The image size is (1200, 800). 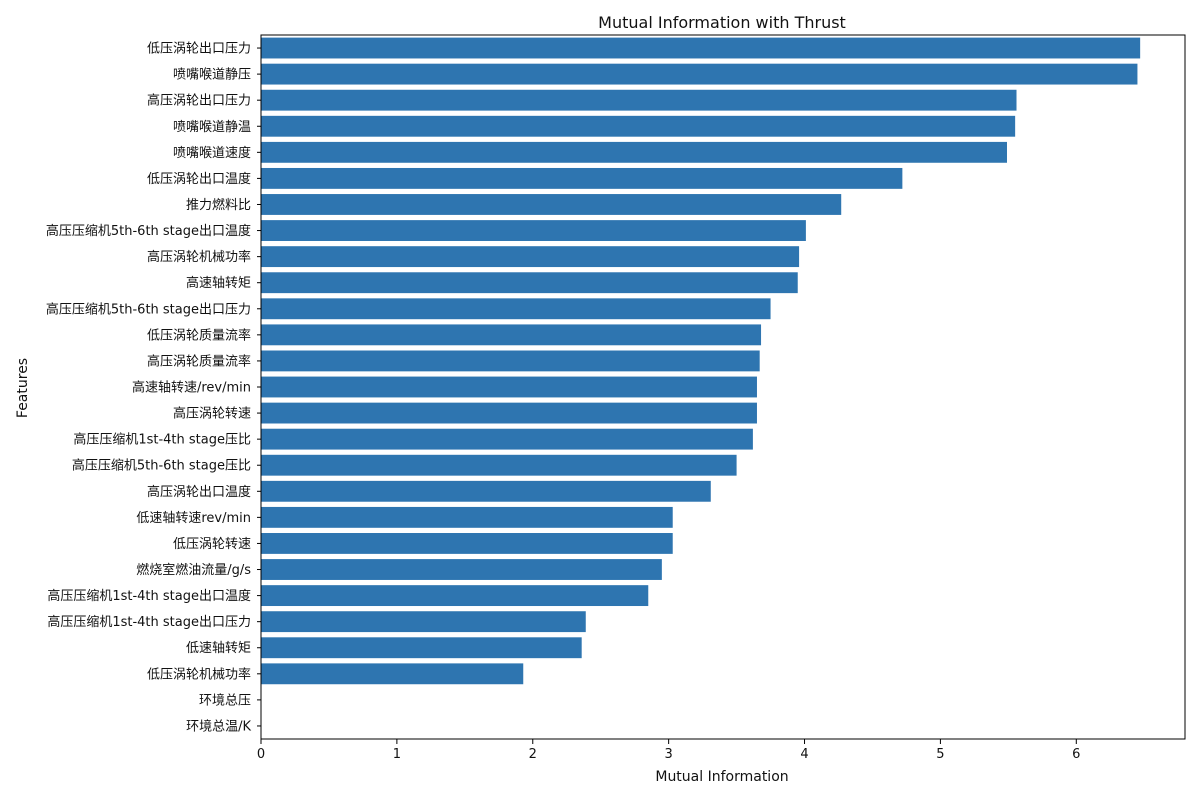 I want to click on y-tick-label: 燃烧室燃油流量/g/s, so click(x=193, y=570).